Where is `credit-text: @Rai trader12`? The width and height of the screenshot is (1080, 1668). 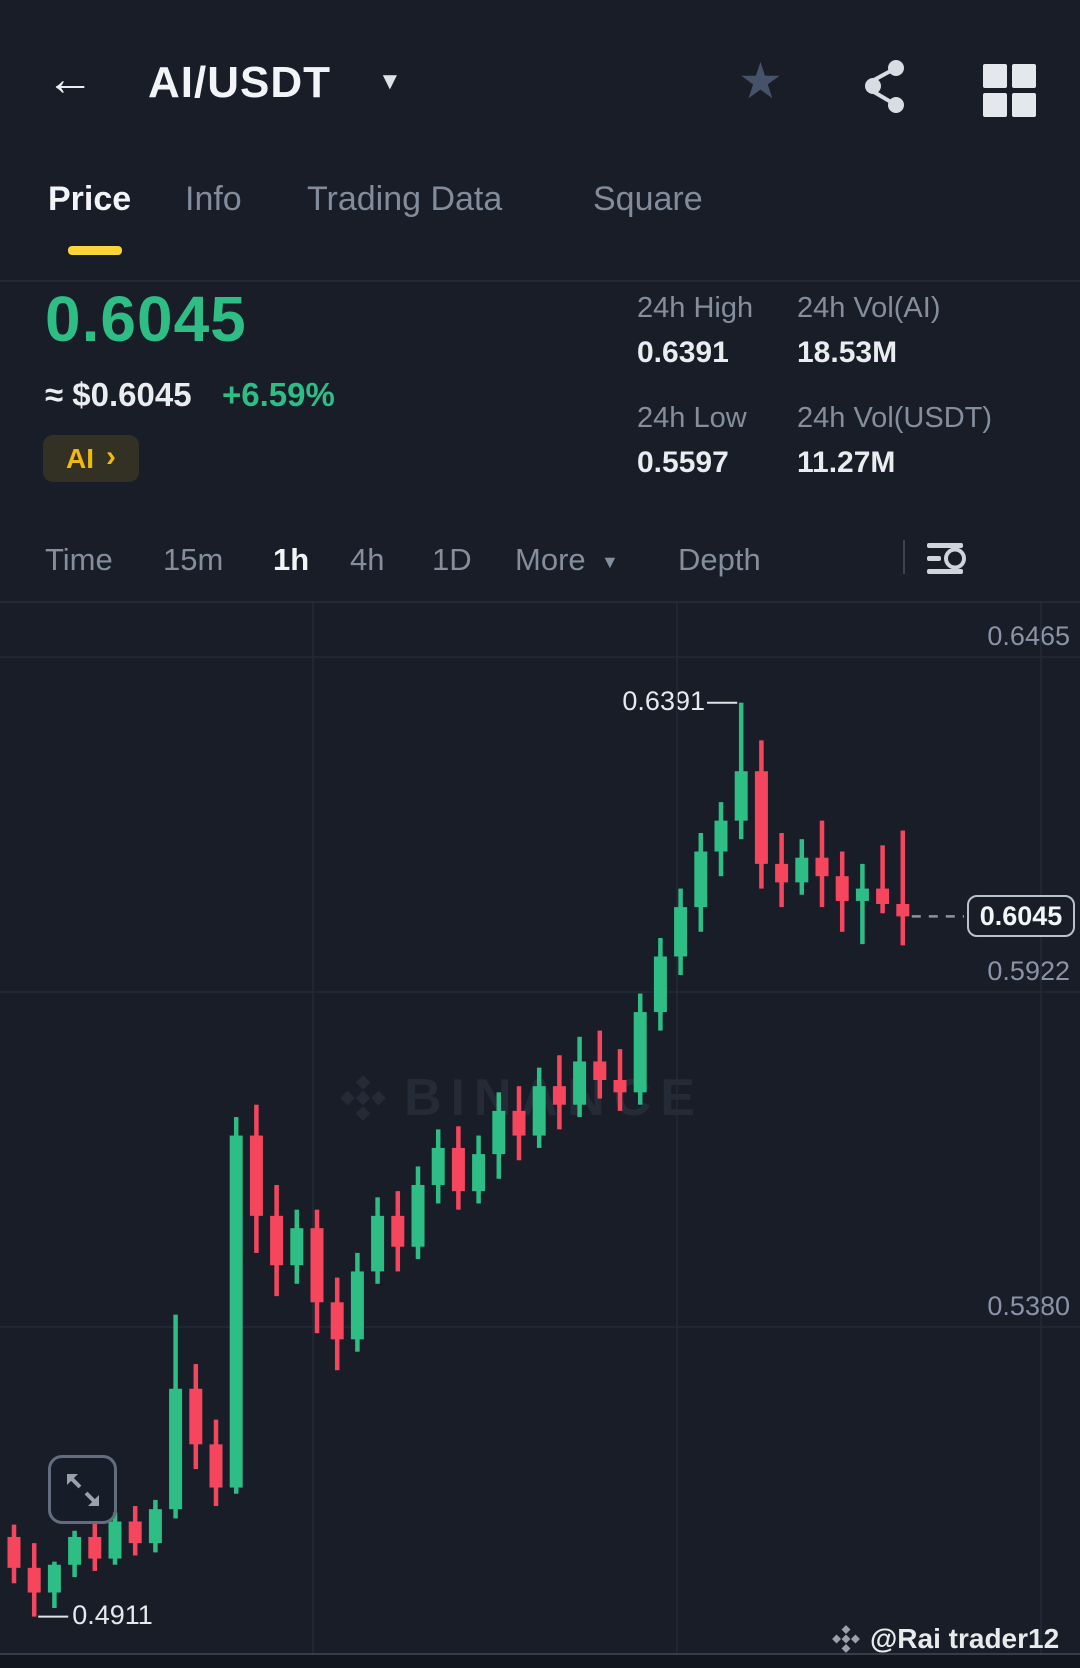 credit-text: @Rai trader12 is located at coordinates (965, 1638).